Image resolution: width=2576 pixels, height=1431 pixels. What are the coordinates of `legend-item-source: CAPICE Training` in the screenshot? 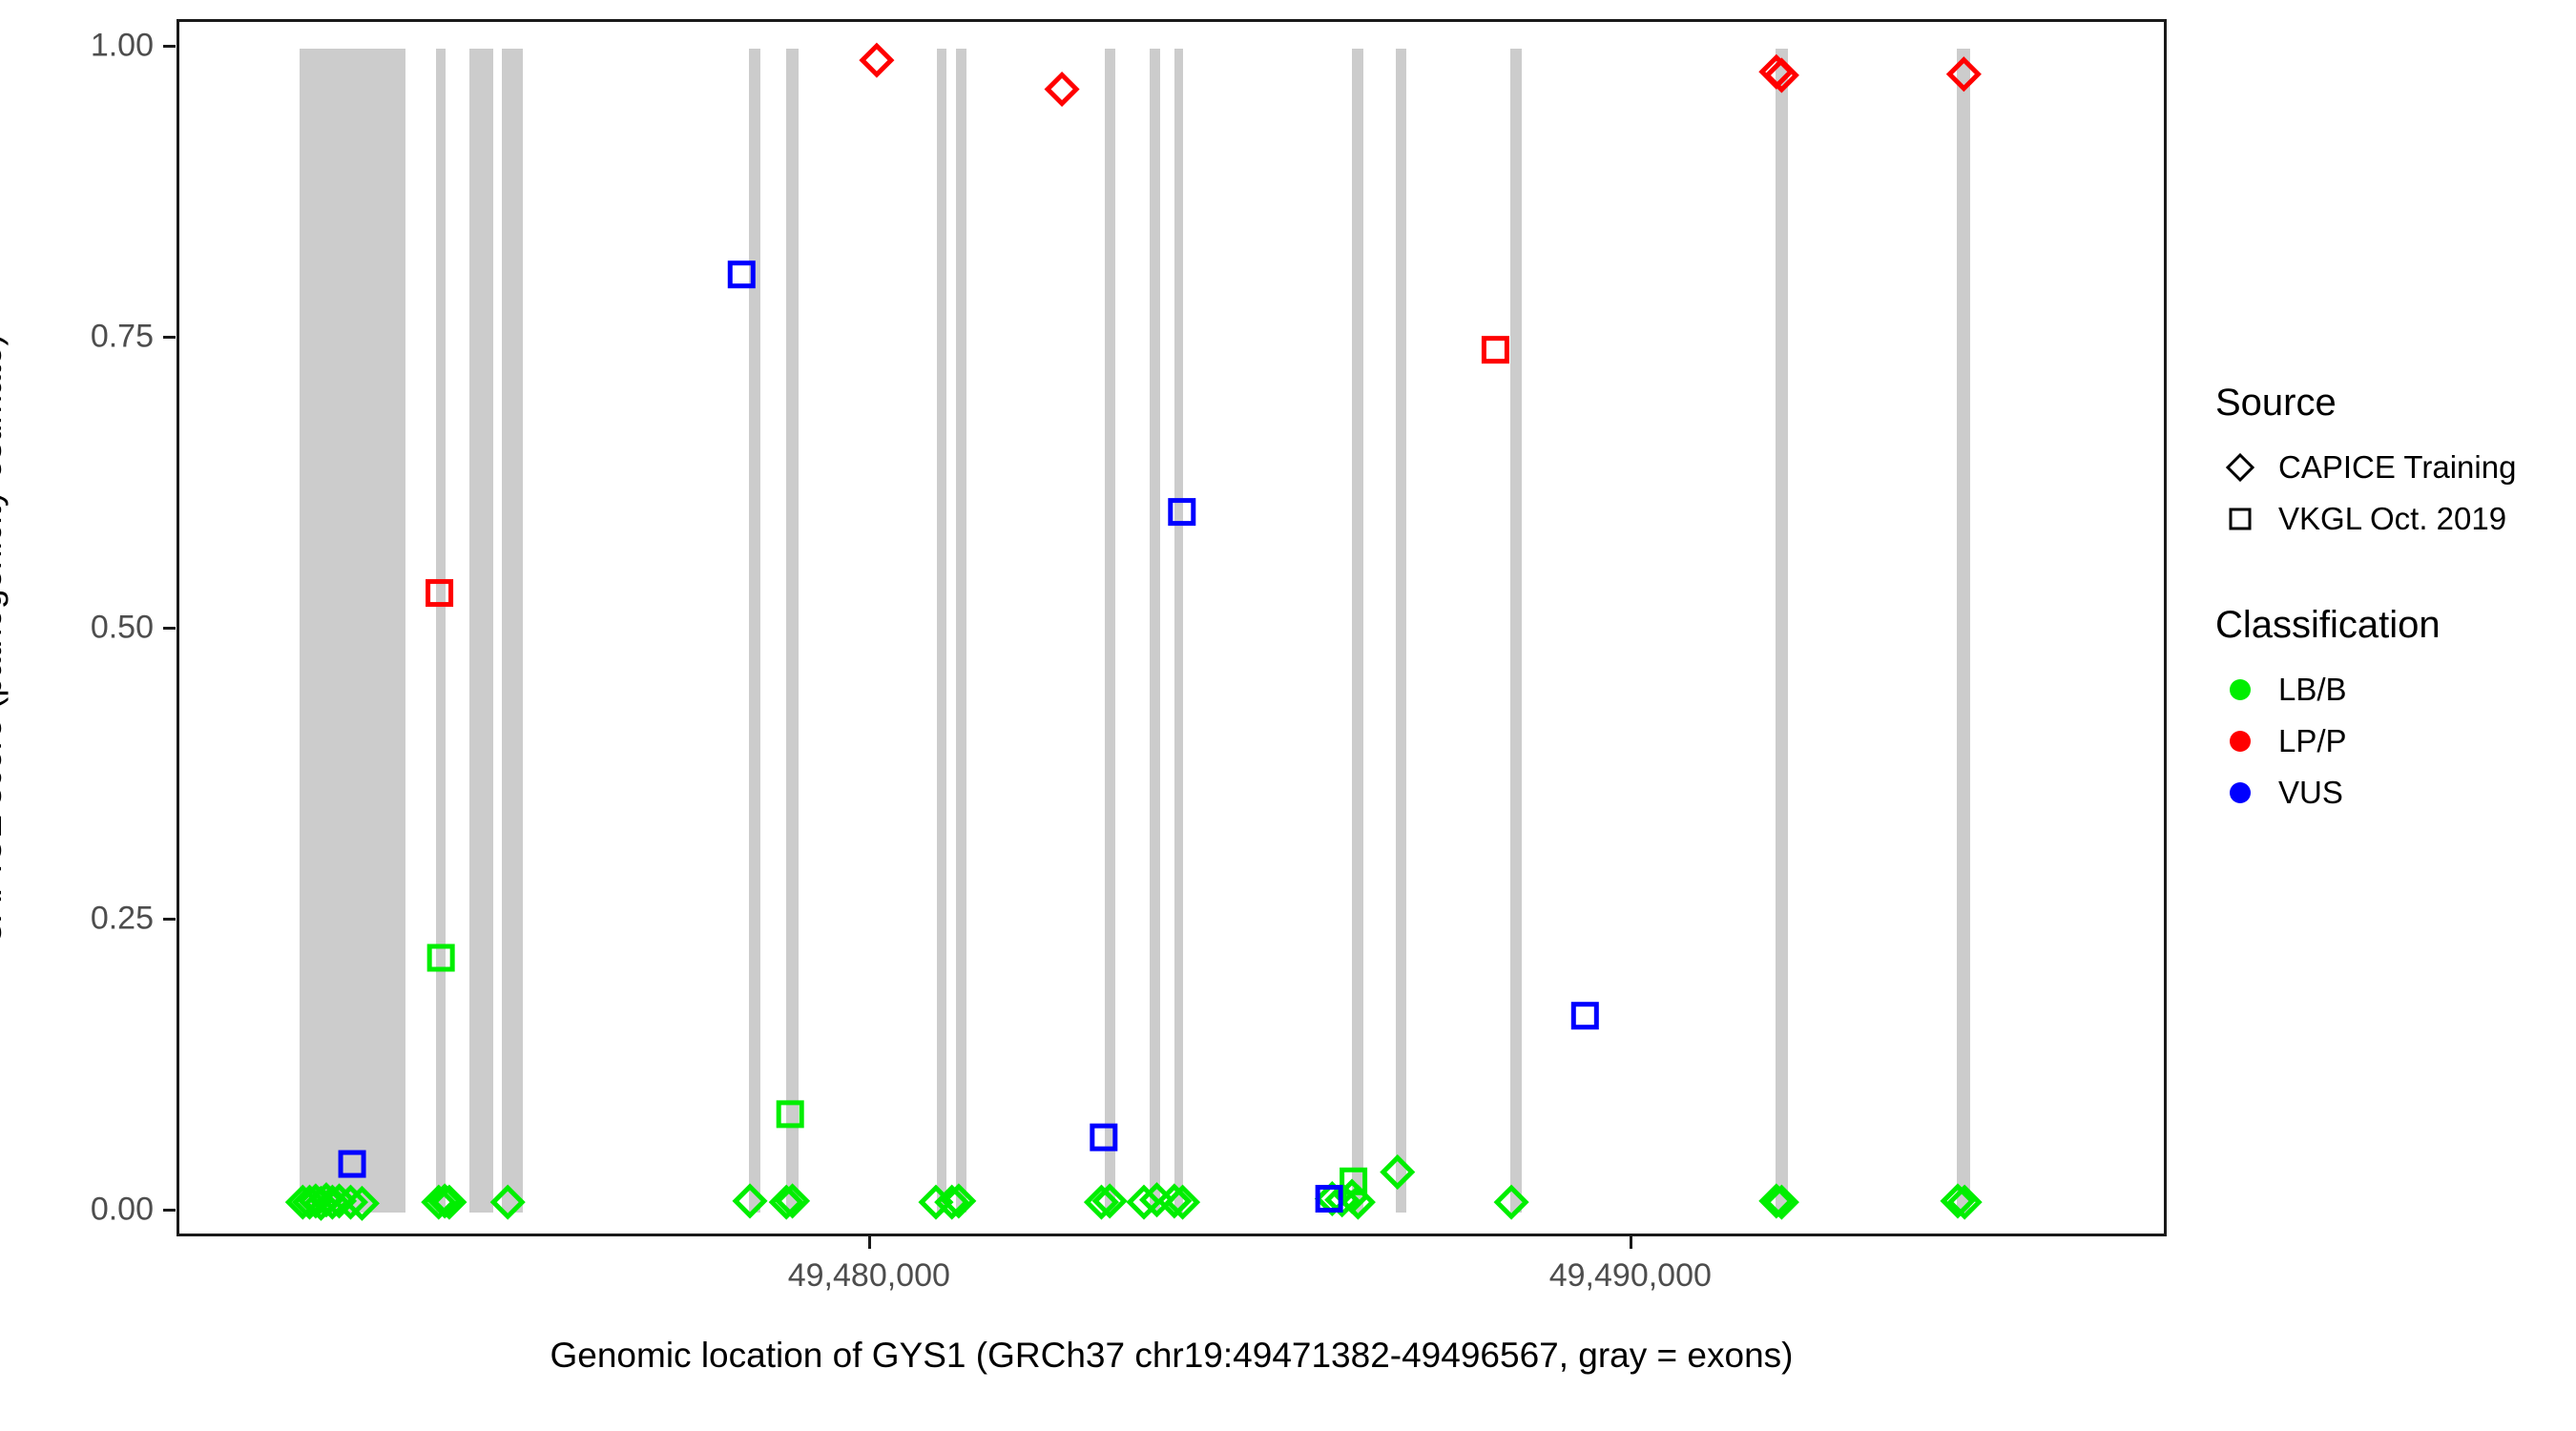 It's located at (2385, 467).